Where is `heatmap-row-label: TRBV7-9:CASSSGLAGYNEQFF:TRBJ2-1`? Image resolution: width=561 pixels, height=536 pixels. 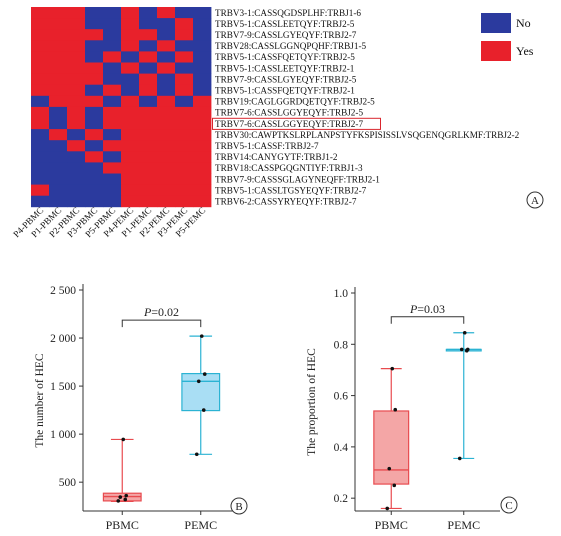 heatmap-row-label: TRBV7-9:CASSSGLAGYNEQFF:TRBJ2-1 is located at coordinates (297, 179).